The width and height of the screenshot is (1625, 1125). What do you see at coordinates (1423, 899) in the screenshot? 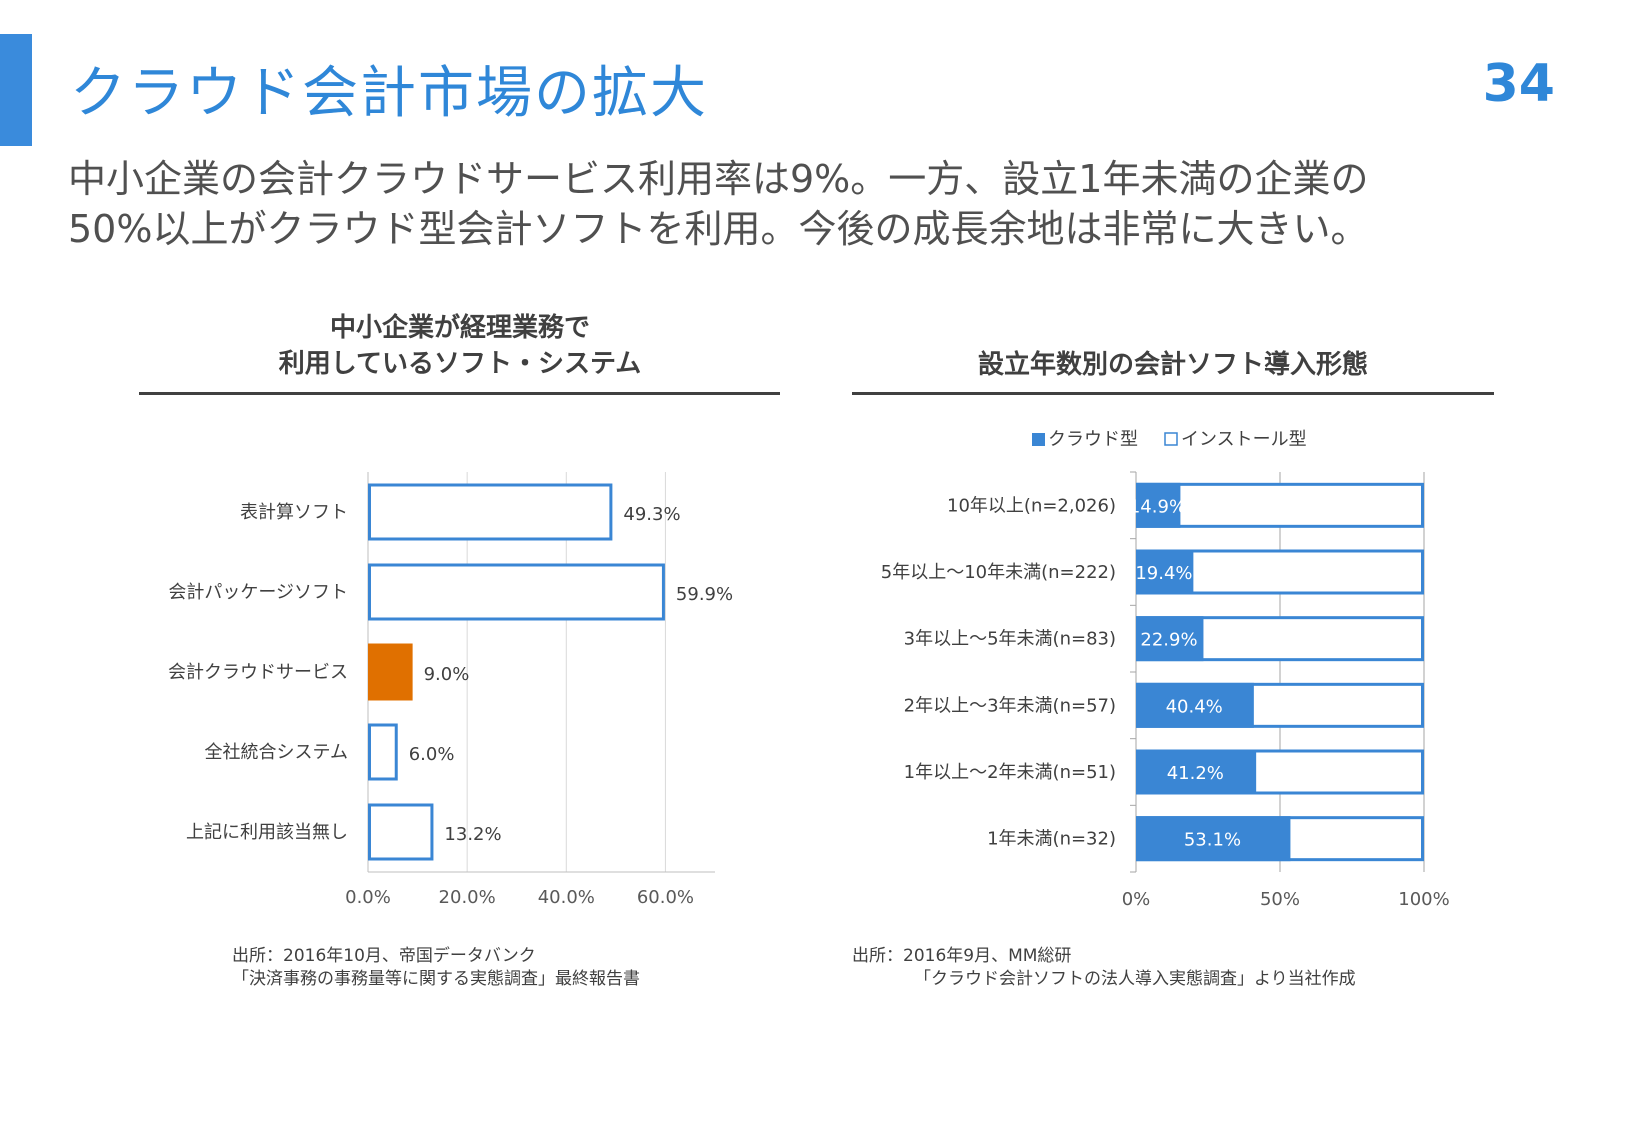
I see `x-tick-label: 100%` at bounding box center [1423, 899].